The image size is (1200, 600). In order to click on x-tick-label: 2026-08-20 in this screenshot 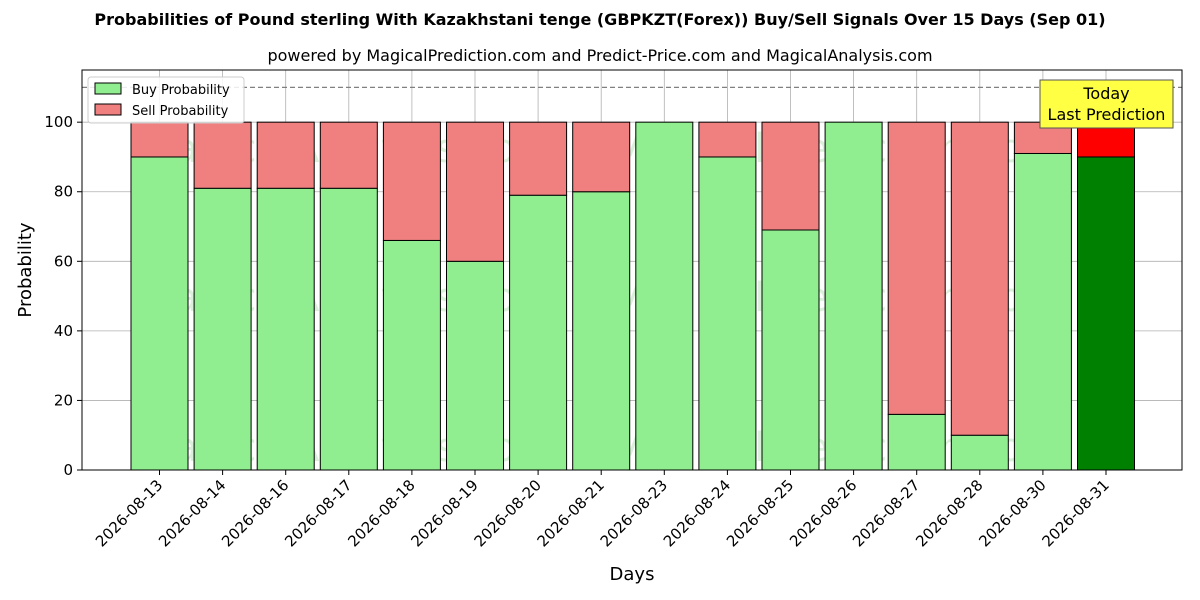, I will do `click(508, 513)`.